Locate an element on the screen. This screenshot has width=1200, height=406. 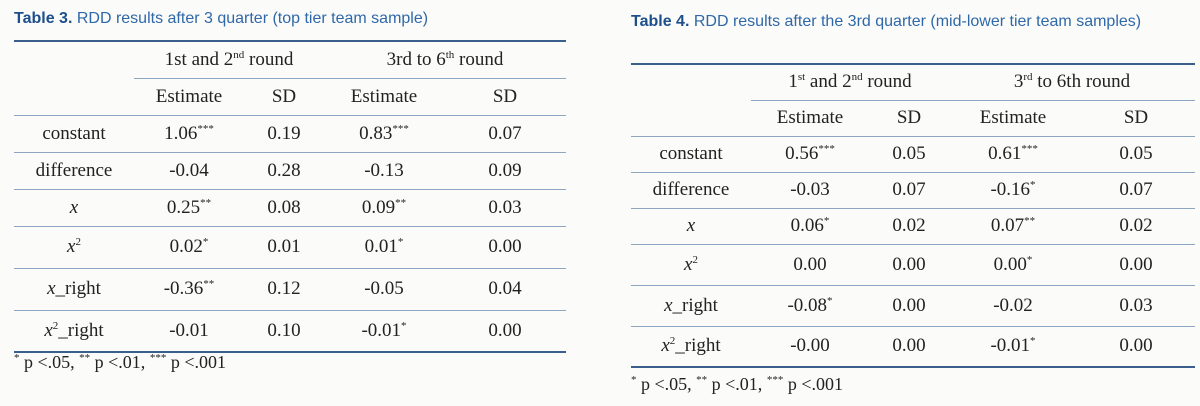
table-3-group-header: 1st and 2nd round 3rd to 6th round is located at coordinates (290, 59).